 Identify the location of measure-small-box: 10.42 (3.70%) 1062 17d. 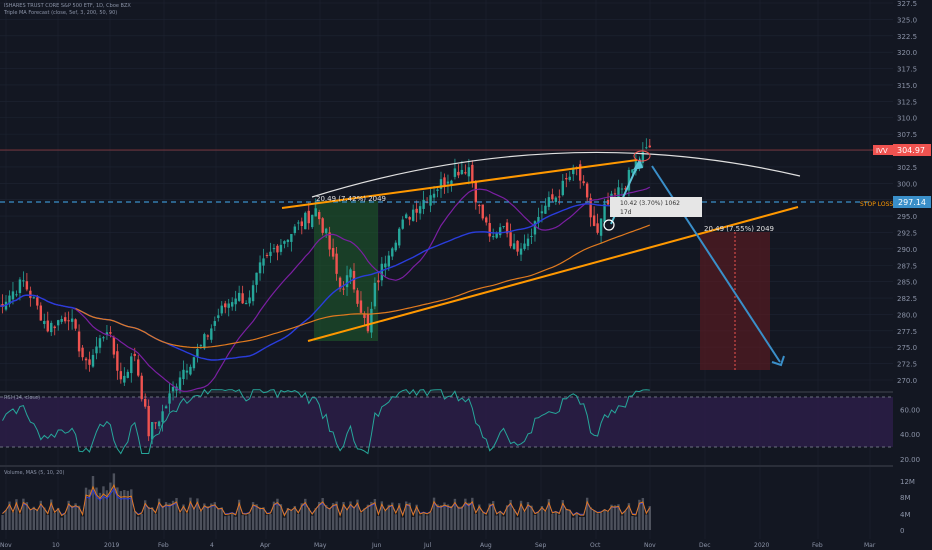
(656, 207).